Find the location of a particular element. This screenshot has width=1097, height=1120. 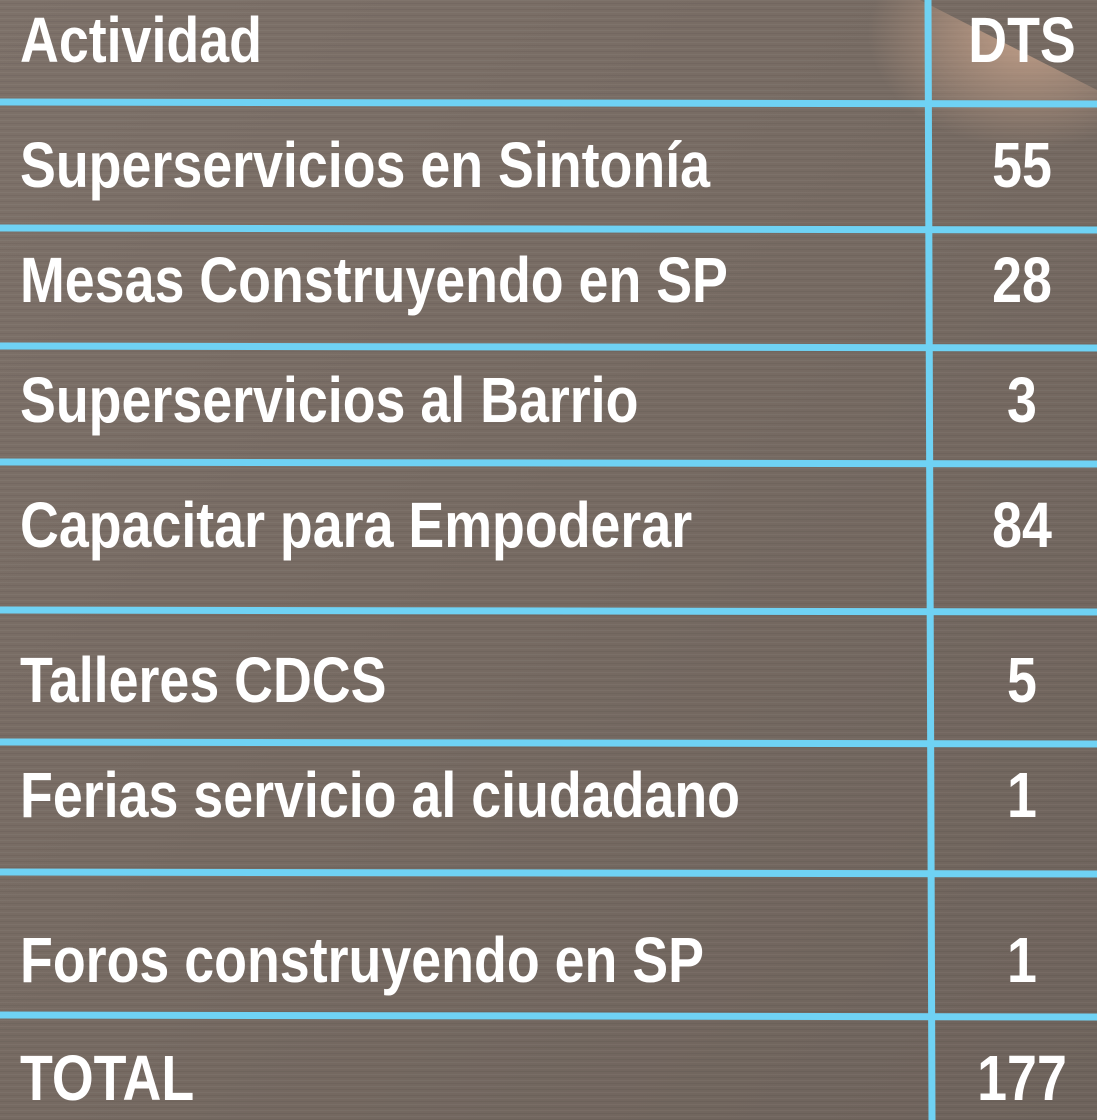

hand-shadow is located at coordinates (868, 165).